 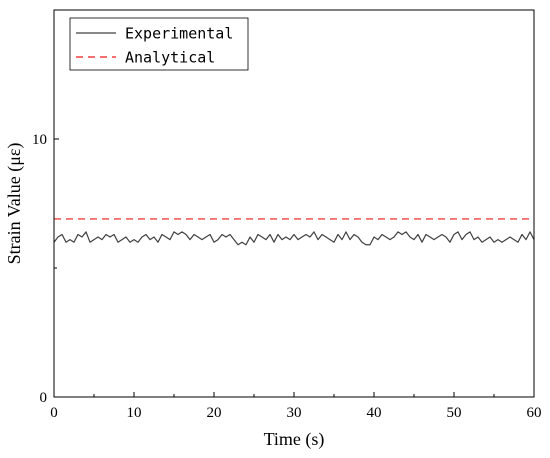 What do you see at coordinates (44, 398) in the screenshot?
I see `y-tick-label: 0` at bounding box center [44, 398].